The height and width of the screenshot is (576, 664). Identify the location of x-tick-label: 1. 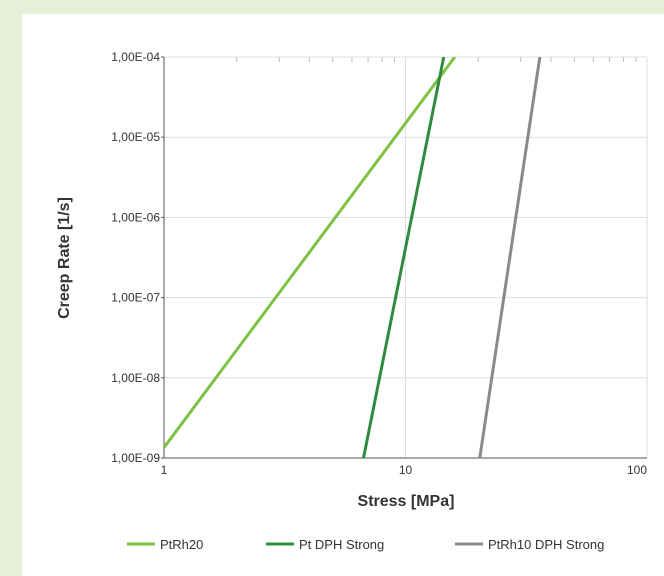
(164, 470).